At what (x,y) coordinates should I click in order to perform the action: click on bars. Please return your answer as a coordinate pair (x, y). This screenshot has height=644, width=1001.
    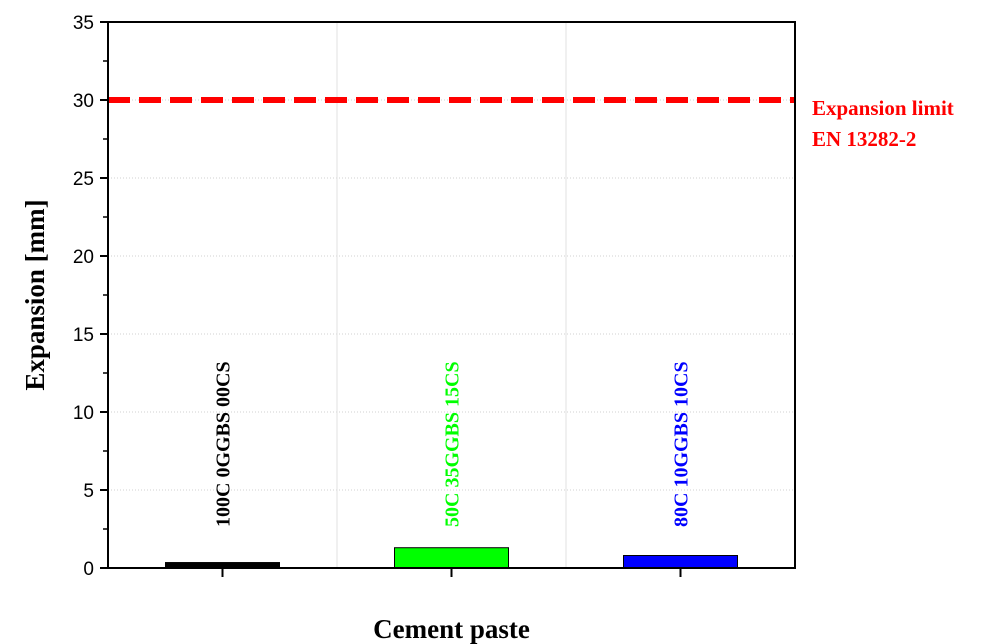
    Looking at the image, I should click on (451, 558).